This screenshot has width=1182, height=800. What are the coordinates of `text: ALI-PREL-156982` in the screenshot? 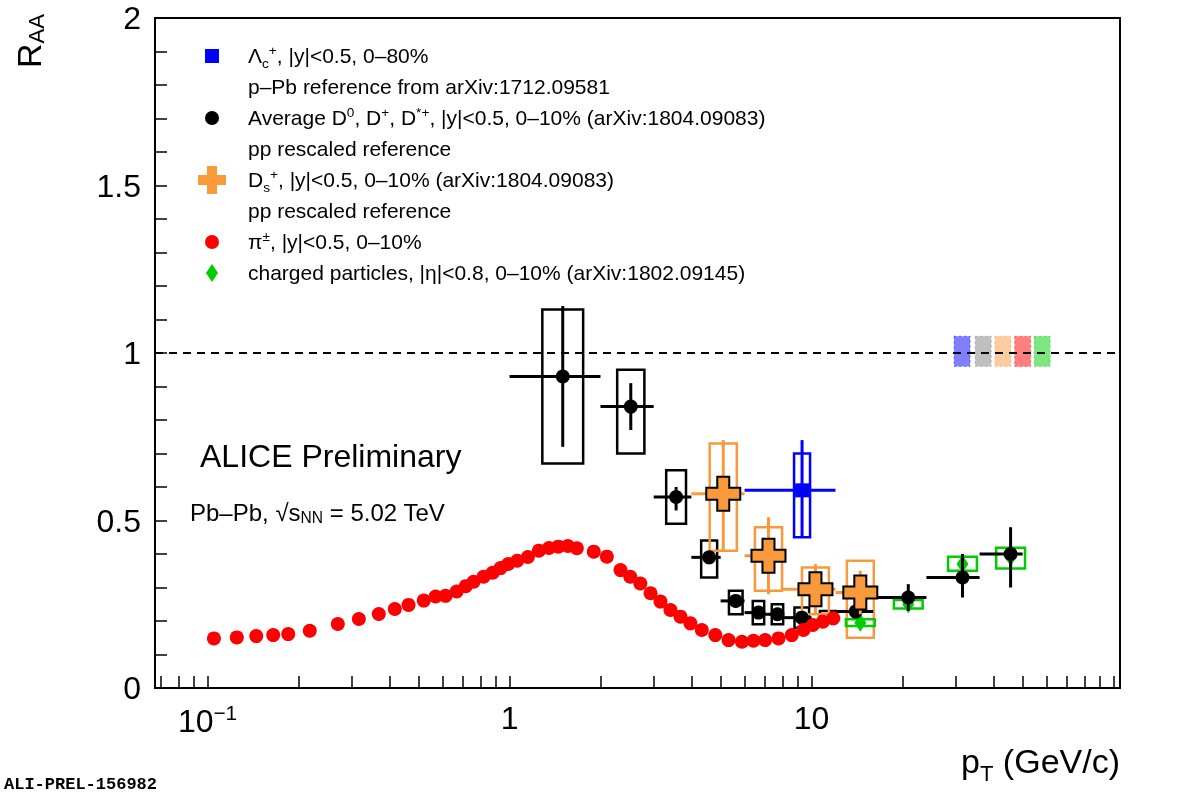 It's located at (81, 784).